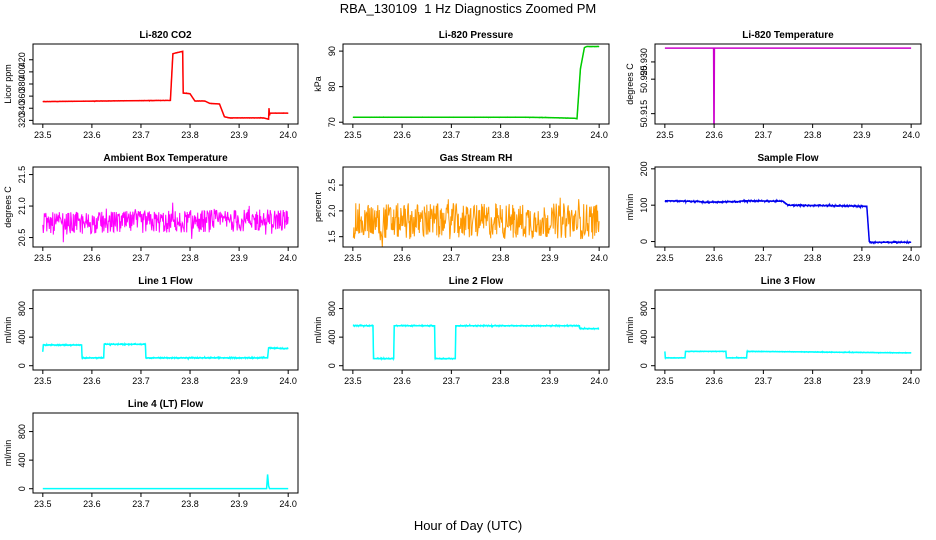 This screenshot has height=540, width=936. Describe the element at coordinates (468, 8) in the screenshot. I see `figure-title: RBA_130109 1 Hz Diagnostics Zoomed PM` at that location.